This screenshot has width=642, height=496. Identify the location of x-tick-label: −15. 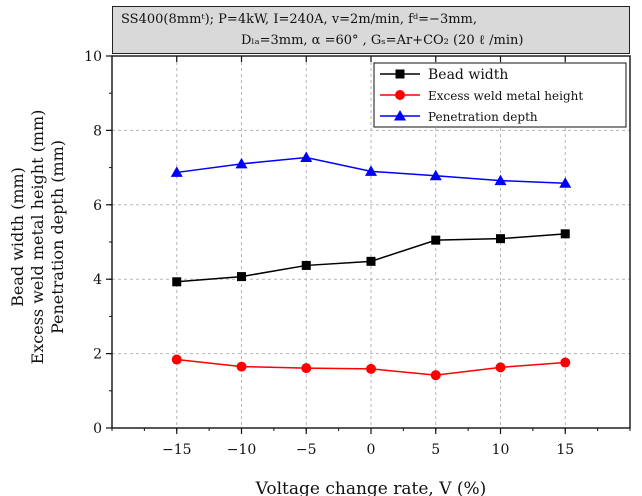
(177, 450).